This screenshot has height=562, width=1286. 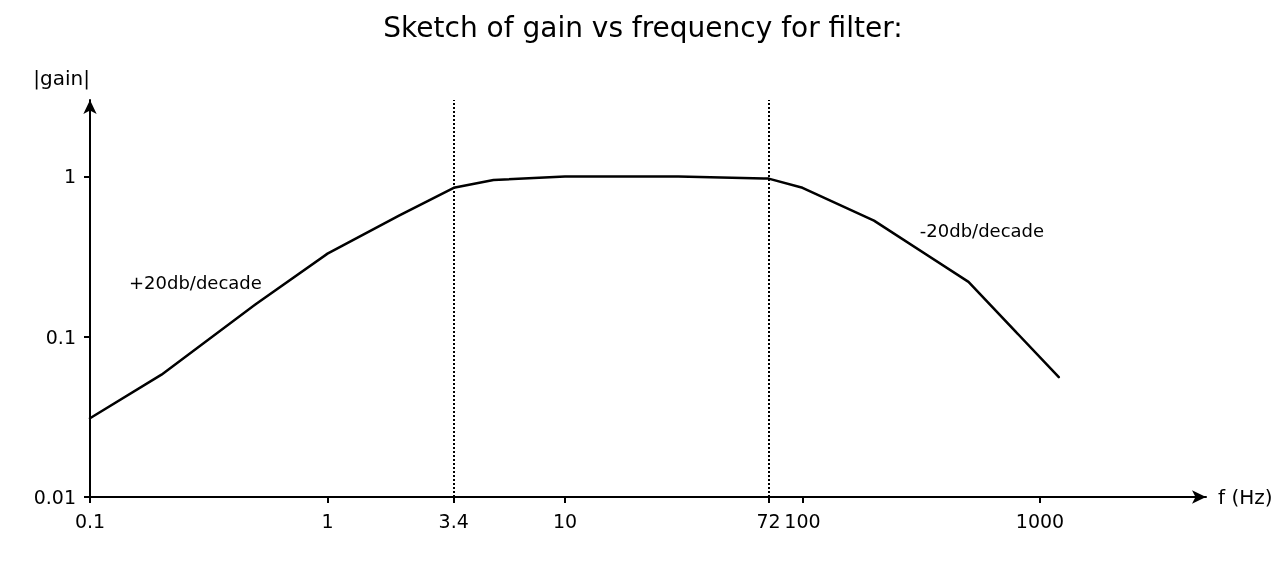 I want to click on x-tick-label: 1000, so click(x=1040, y=520).